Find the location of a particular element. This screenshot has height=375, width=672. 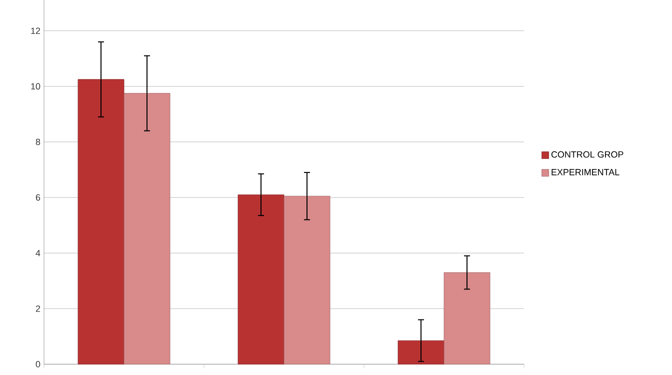

y-tick-label: 6 is located at coordinates (38, 197).